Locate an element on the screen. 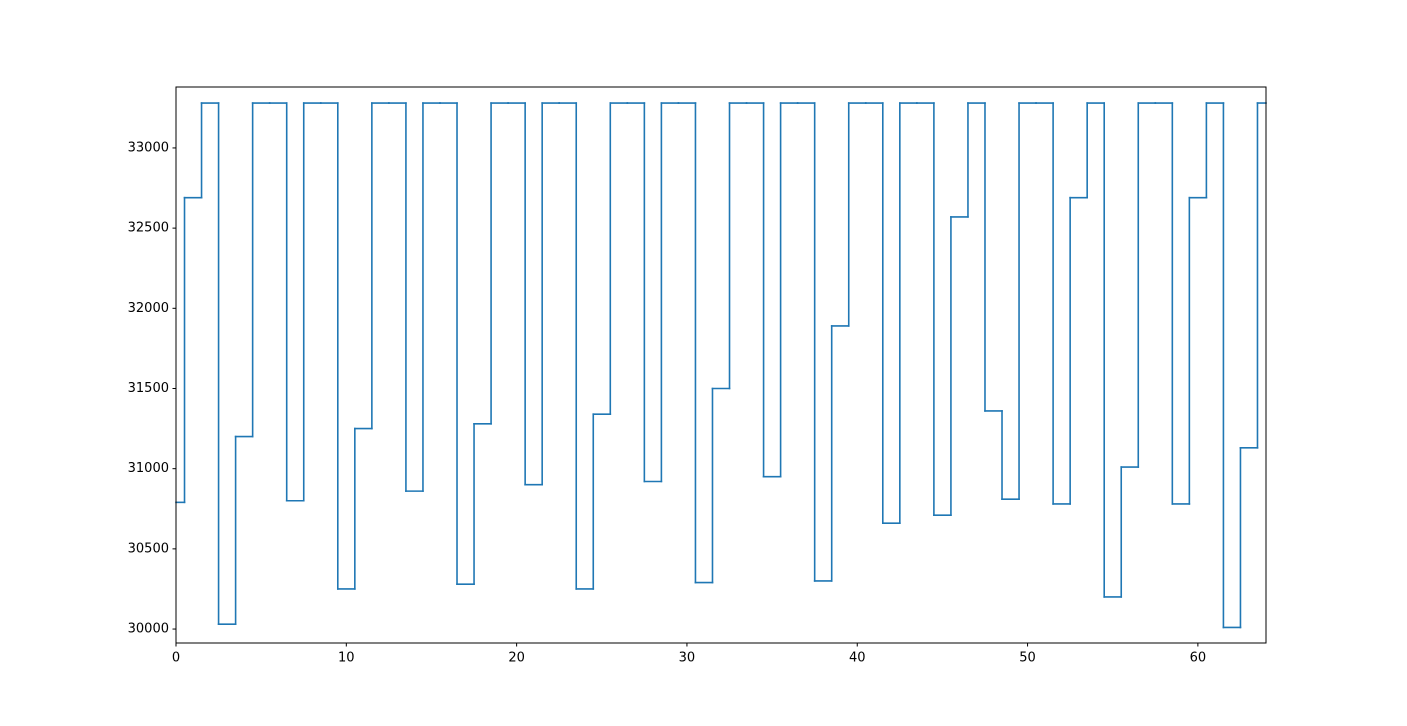 The width and height of the screenshot is (1407, 726). y-tick-label: 31000 is located at coordinates (148, 468).